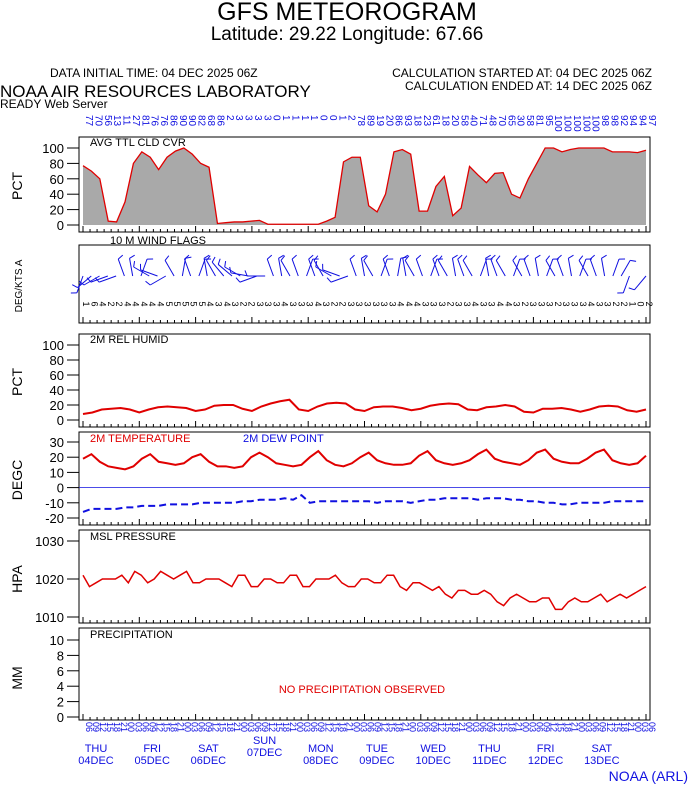 Image resolution: width=694 pixels, height=788 pixels. What do you see at coordinates (323, 118) in the screenshot?
I see `cloud-top-label: 0` at bounding box center [323, 118].